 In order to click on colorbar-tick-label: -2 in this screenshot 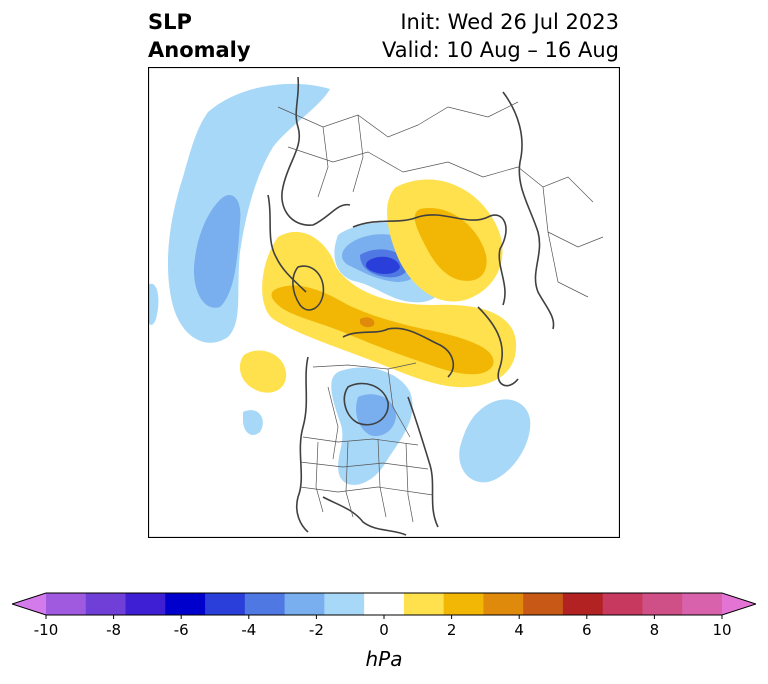, I will do `click(316, 630)`.